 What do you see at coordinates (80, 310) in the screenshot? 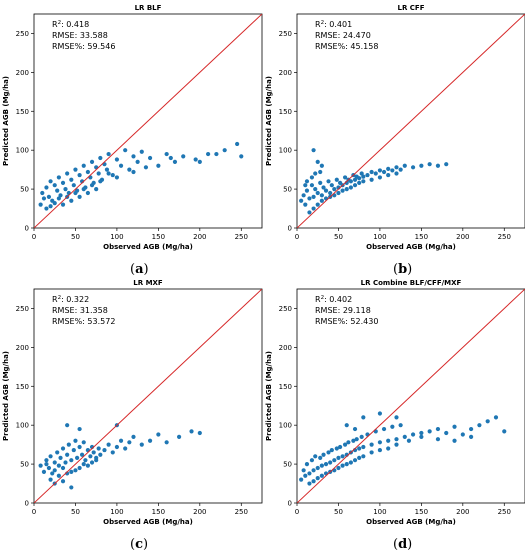
I see `rmse-stat: RMSE: 31.358` at bounding box center [80, 310].